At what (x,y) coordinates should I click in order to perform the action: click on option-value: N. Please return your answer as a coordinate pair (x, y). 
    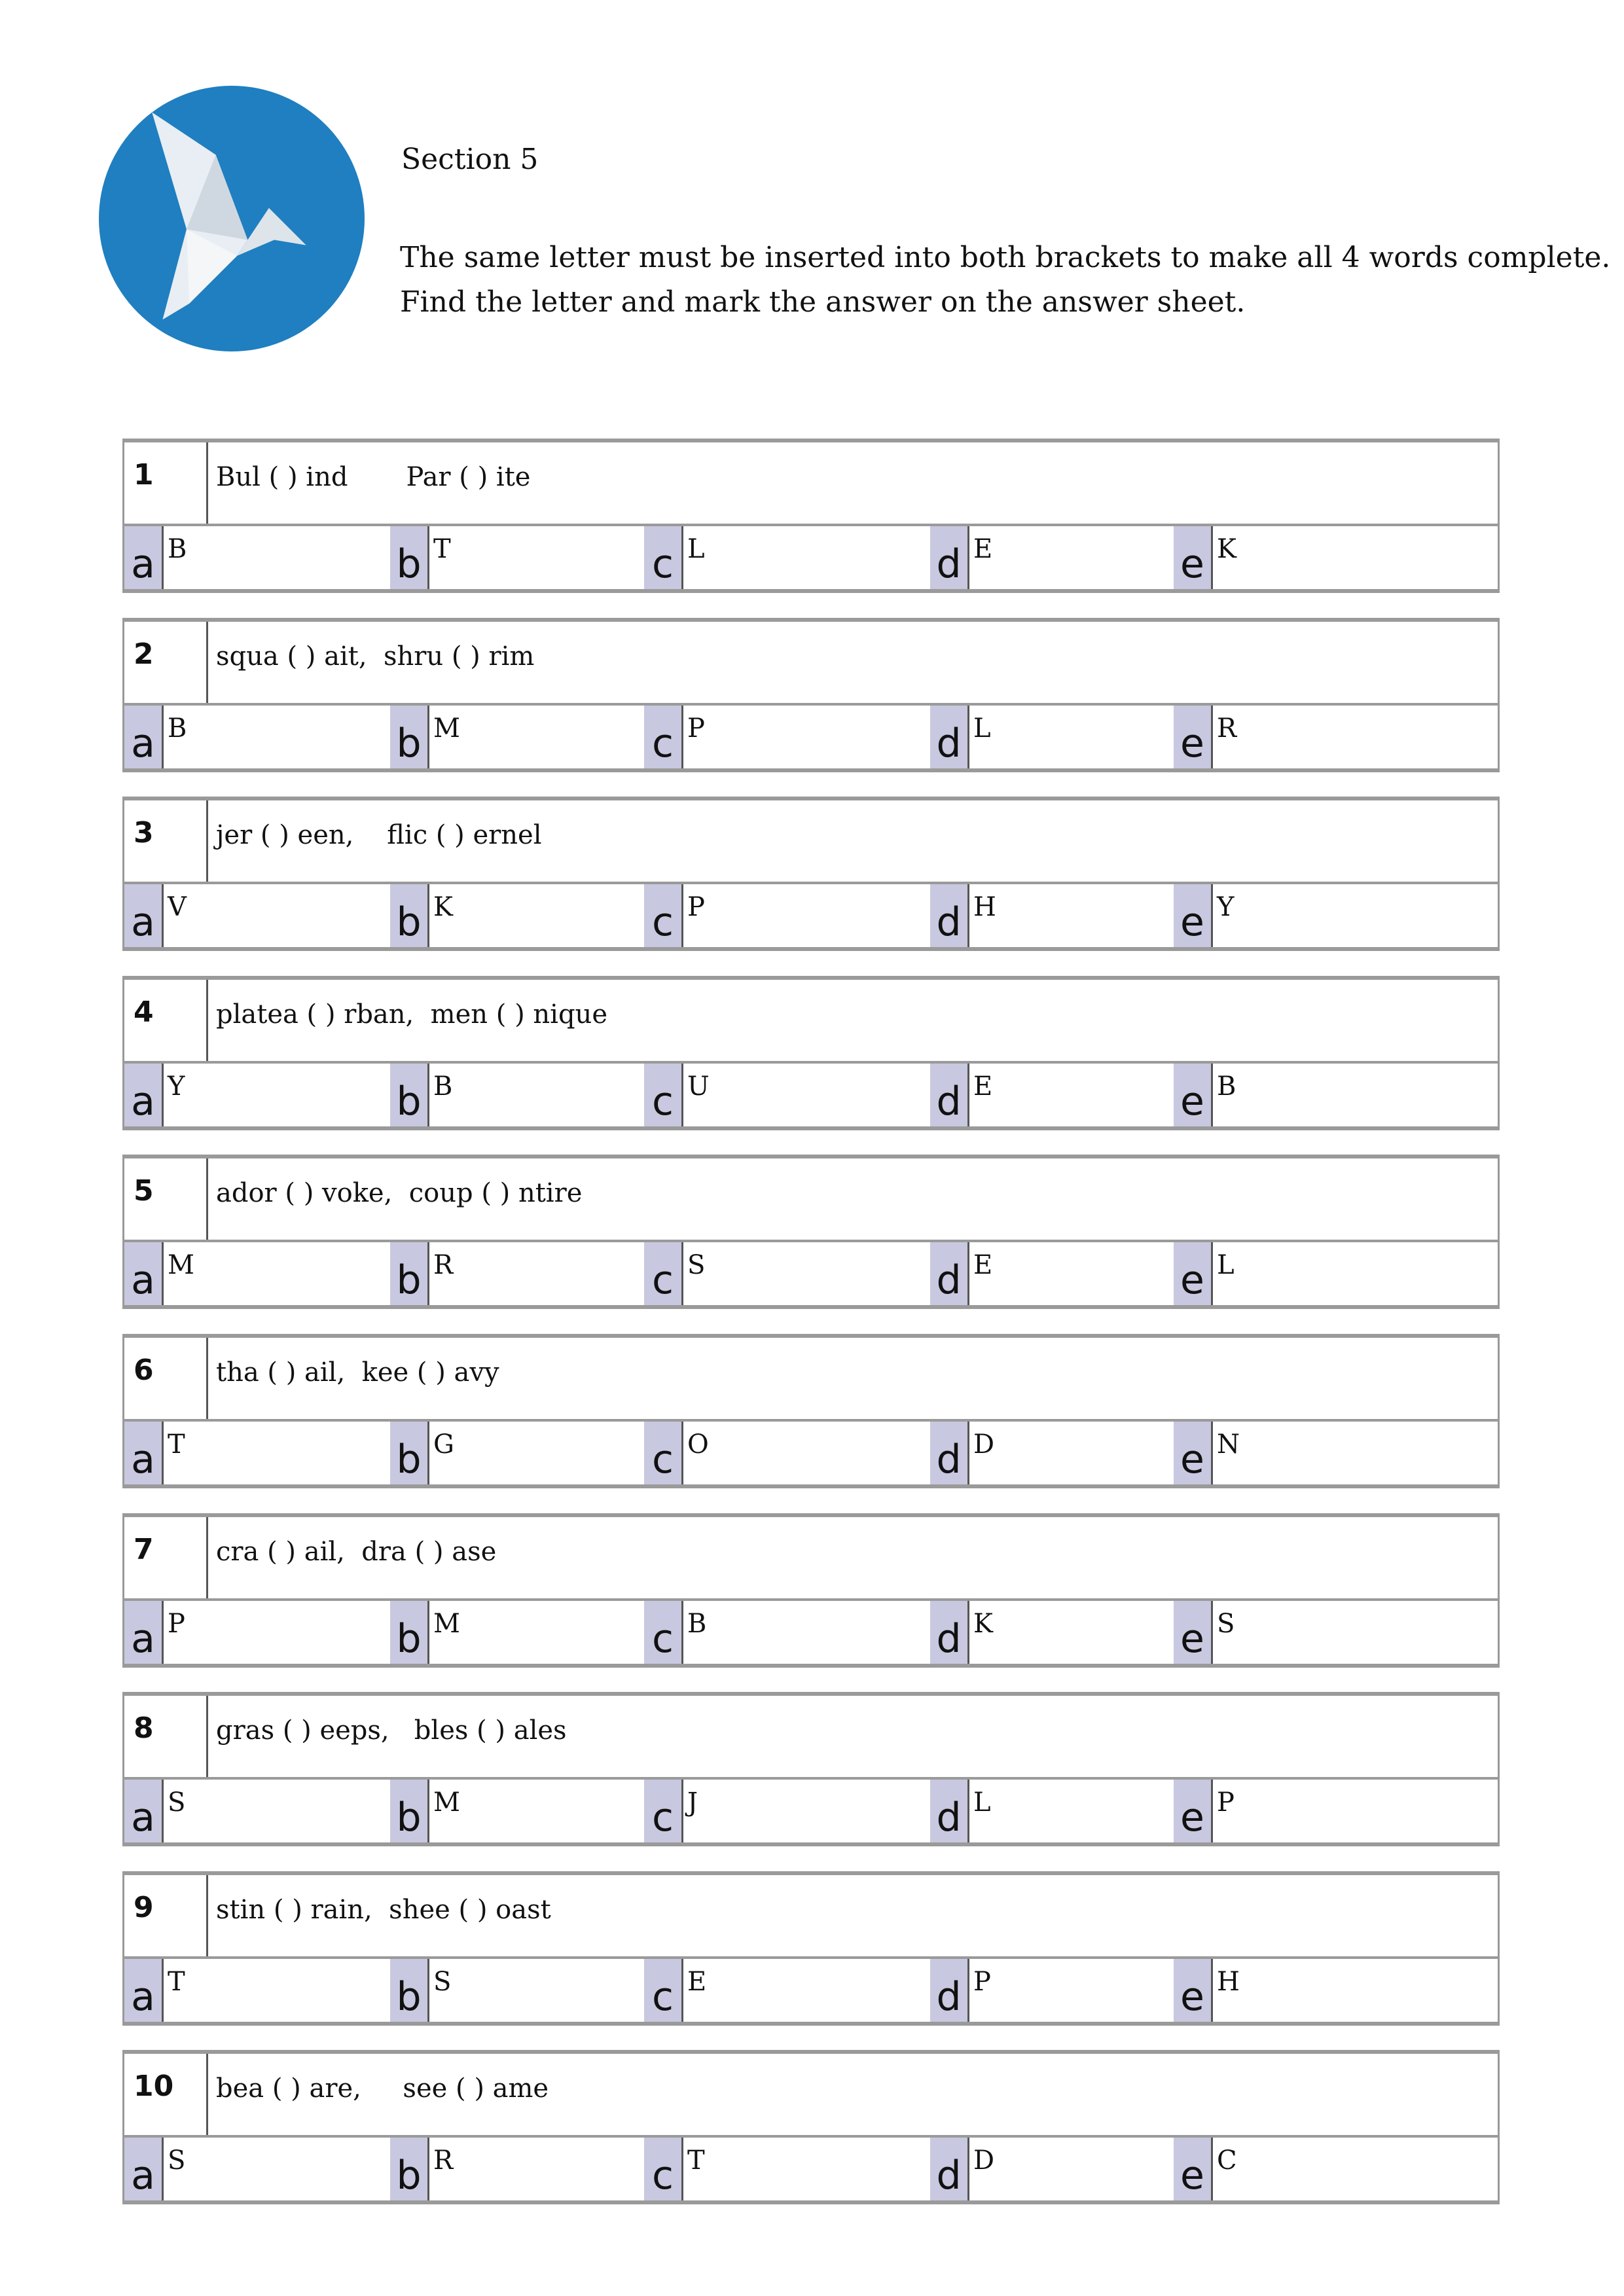
    Looking at the image, I should click on (1228, 1444).